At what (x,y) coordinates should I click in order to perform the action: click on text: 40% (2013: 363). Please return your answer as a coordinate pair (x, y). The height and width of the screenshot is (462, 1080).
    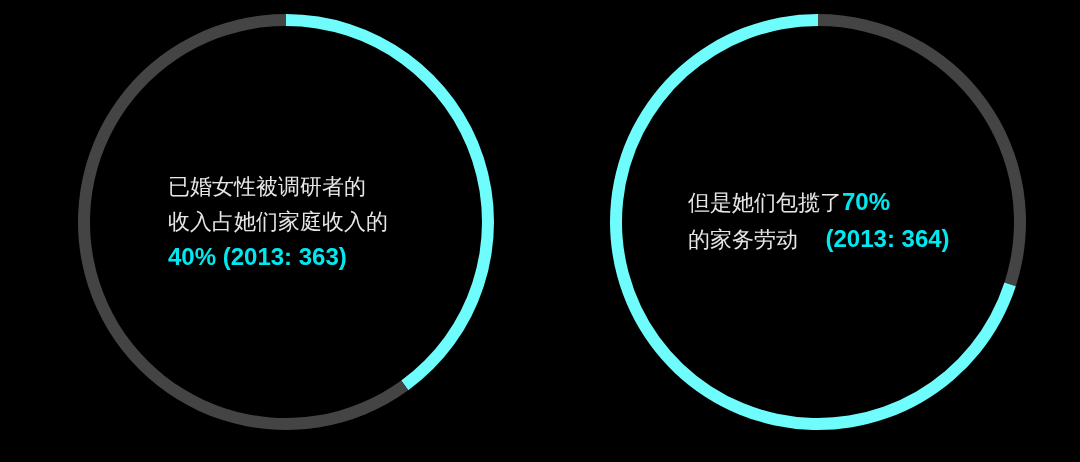
    Looking at the image, I should click on (257, 256).